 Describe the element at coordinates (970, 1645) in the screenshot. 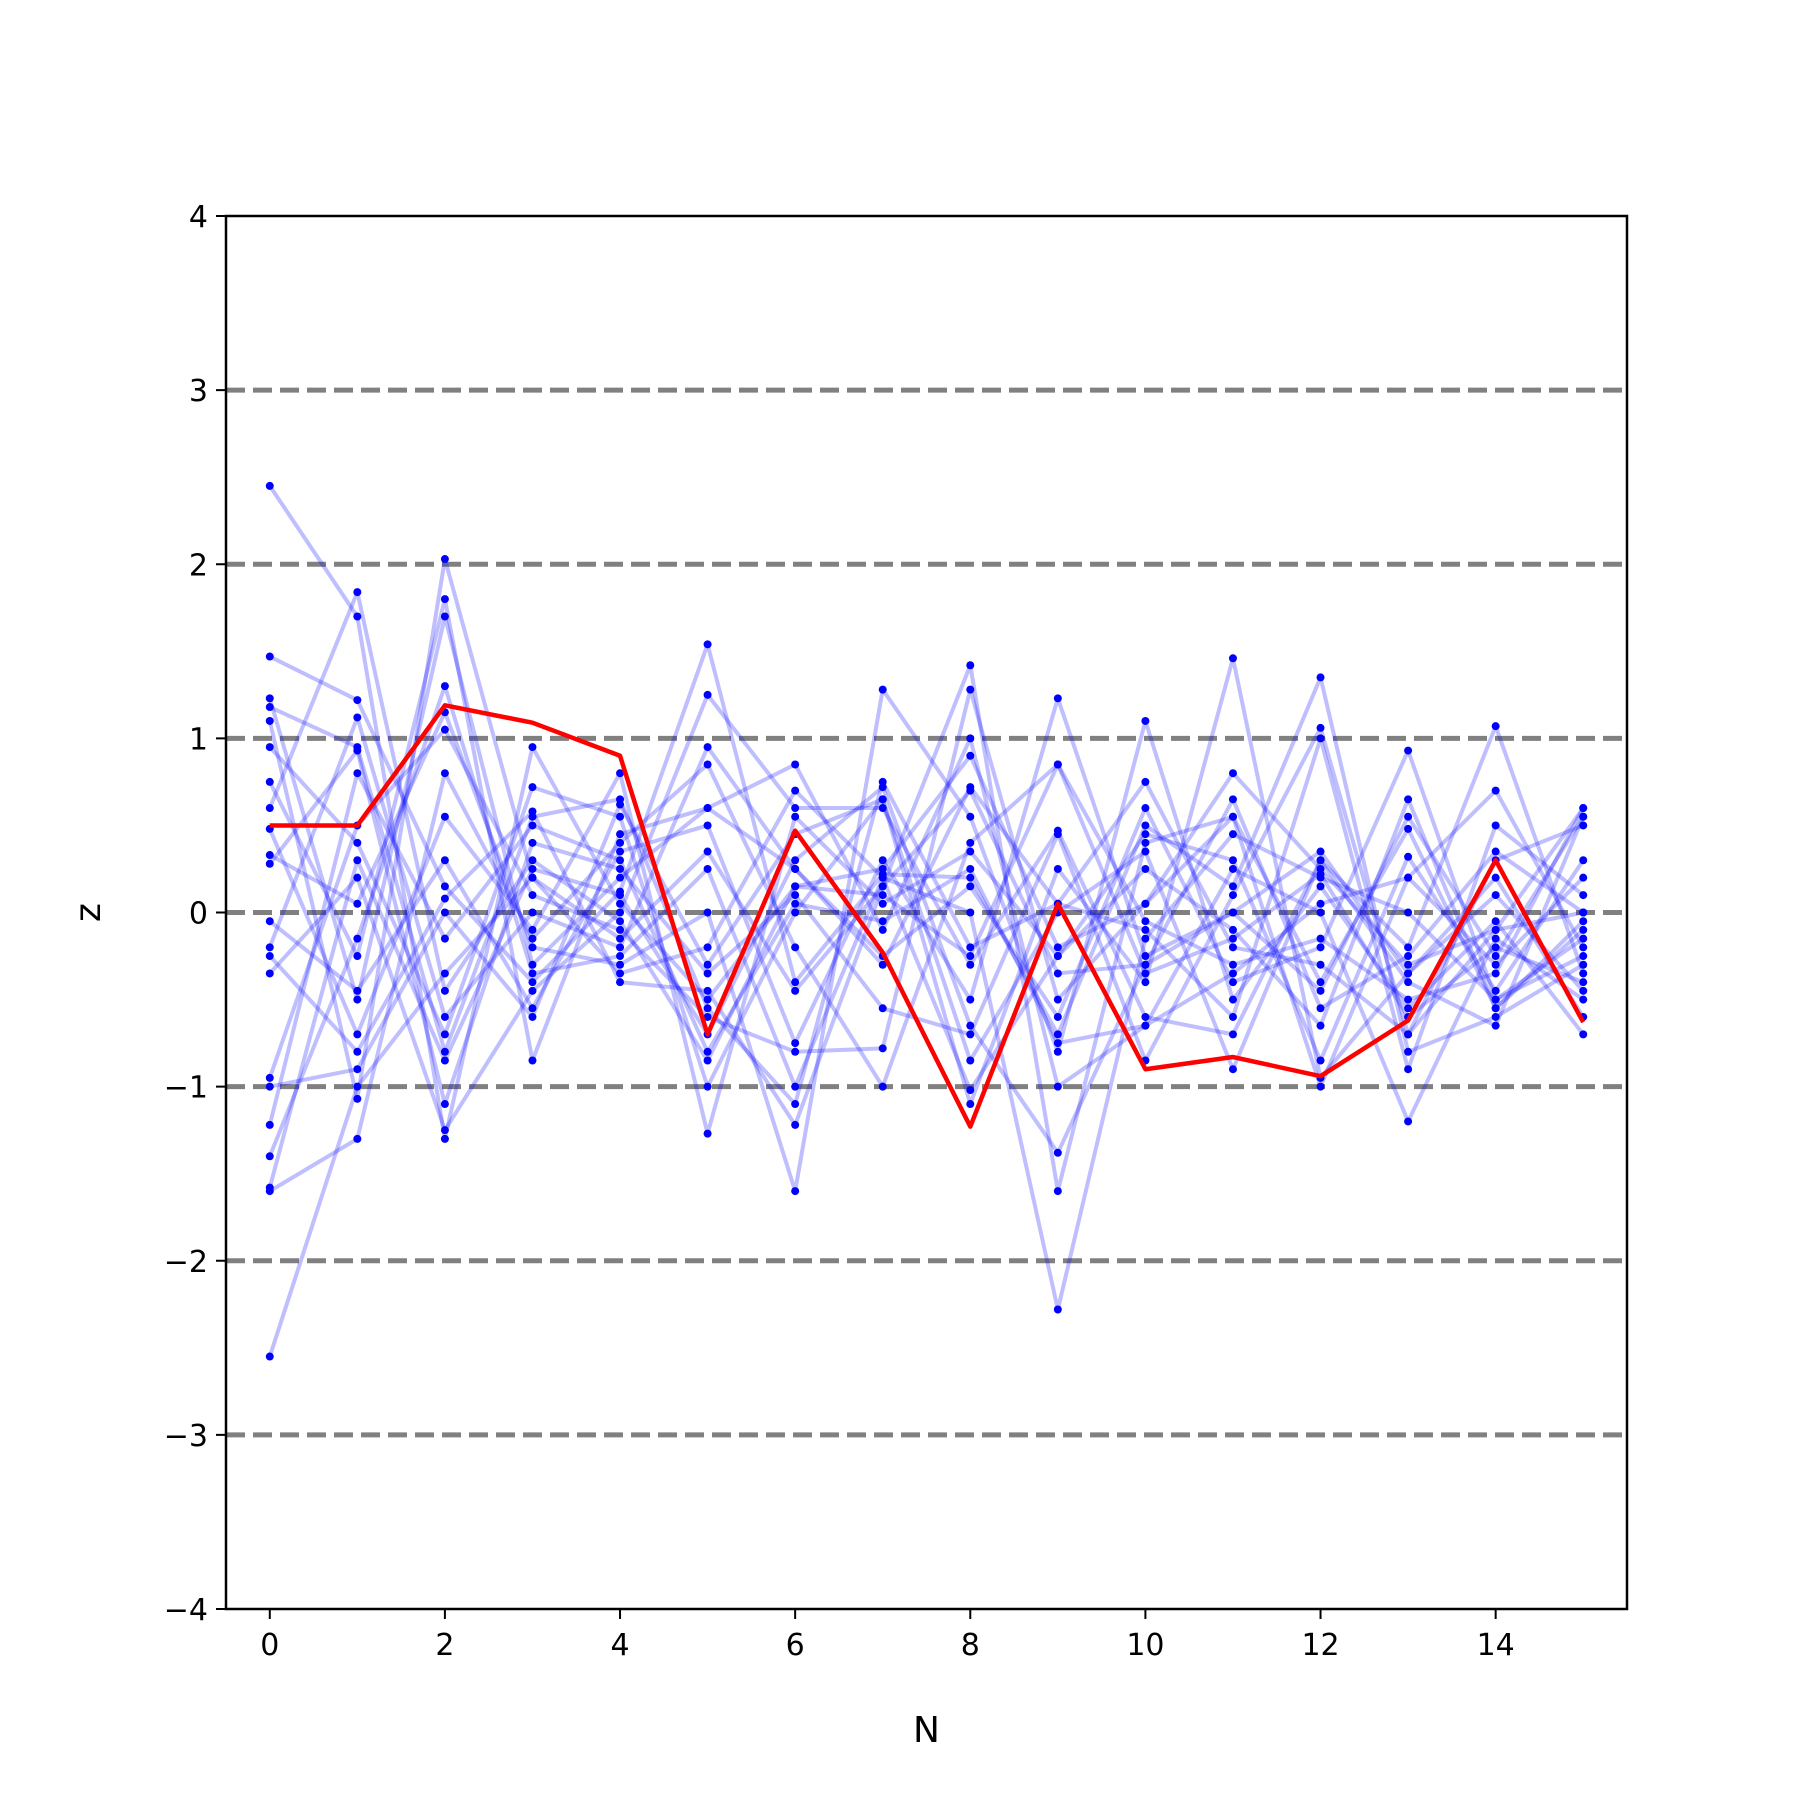

I see `x-tick-label-8: 8` at that location.